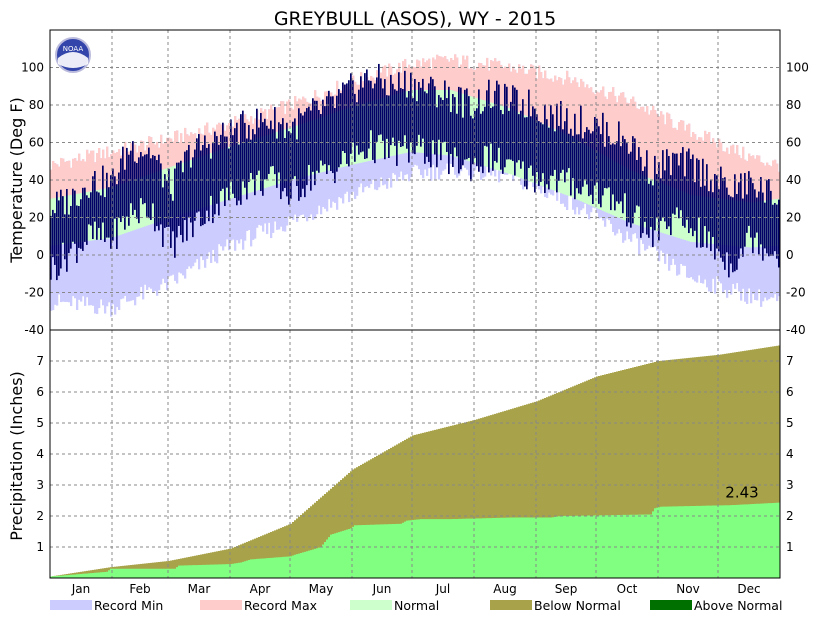 This screenshot has width=830, height=620. I want to click on temp-tick-right: -40, so click(796, 330).